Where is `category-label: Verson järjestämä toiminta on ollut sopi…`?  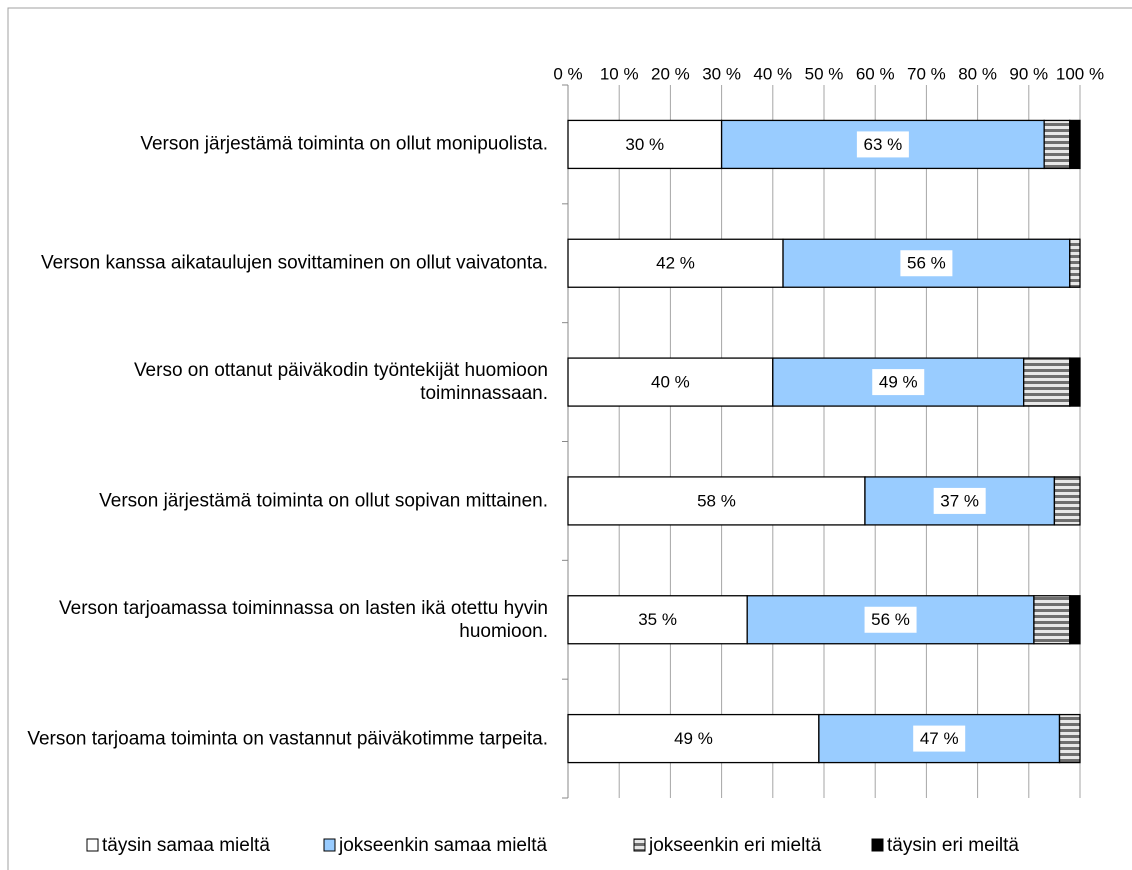 category-label: Verson järjestämä toiminta on ollut sopi… is located at coordinates (323, 501).